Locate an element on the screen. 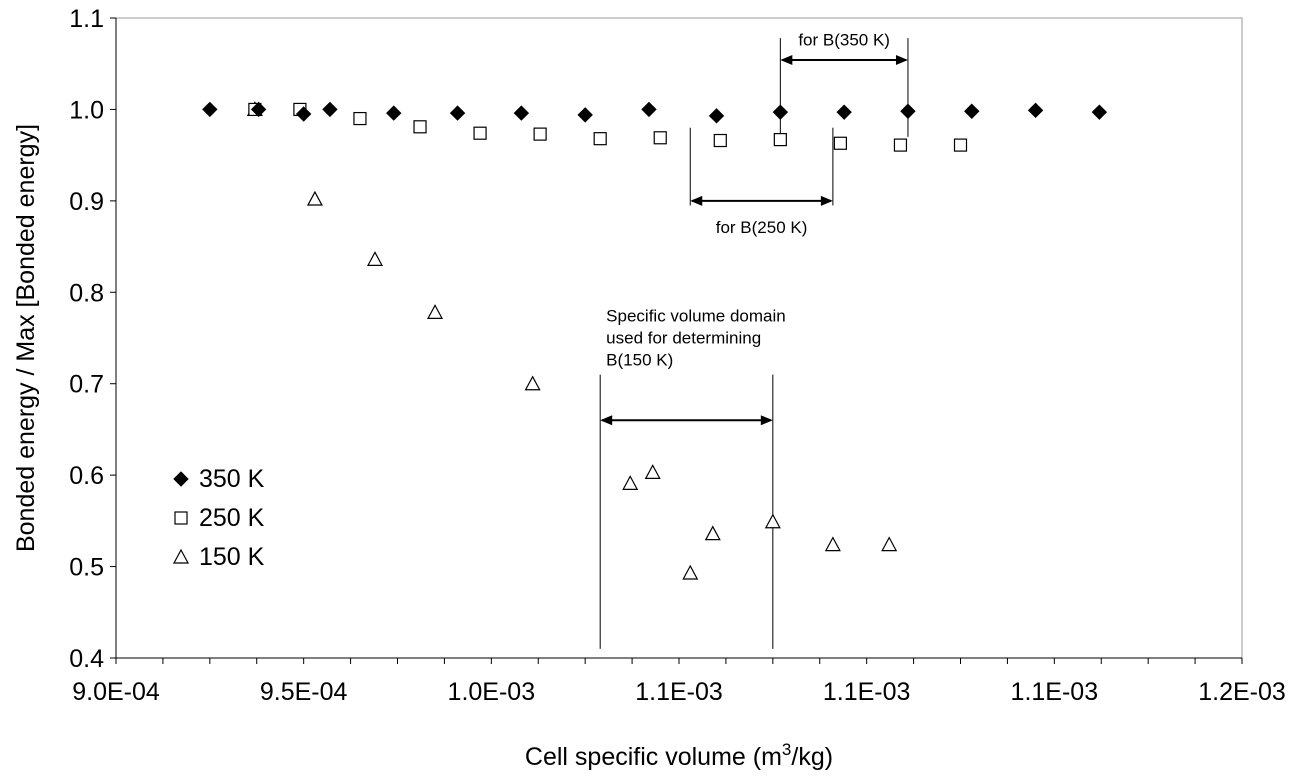 This screenshot has height=780, width=1307. x-tick-label: 1.2E-03 is located at coordinates (1242, 692).